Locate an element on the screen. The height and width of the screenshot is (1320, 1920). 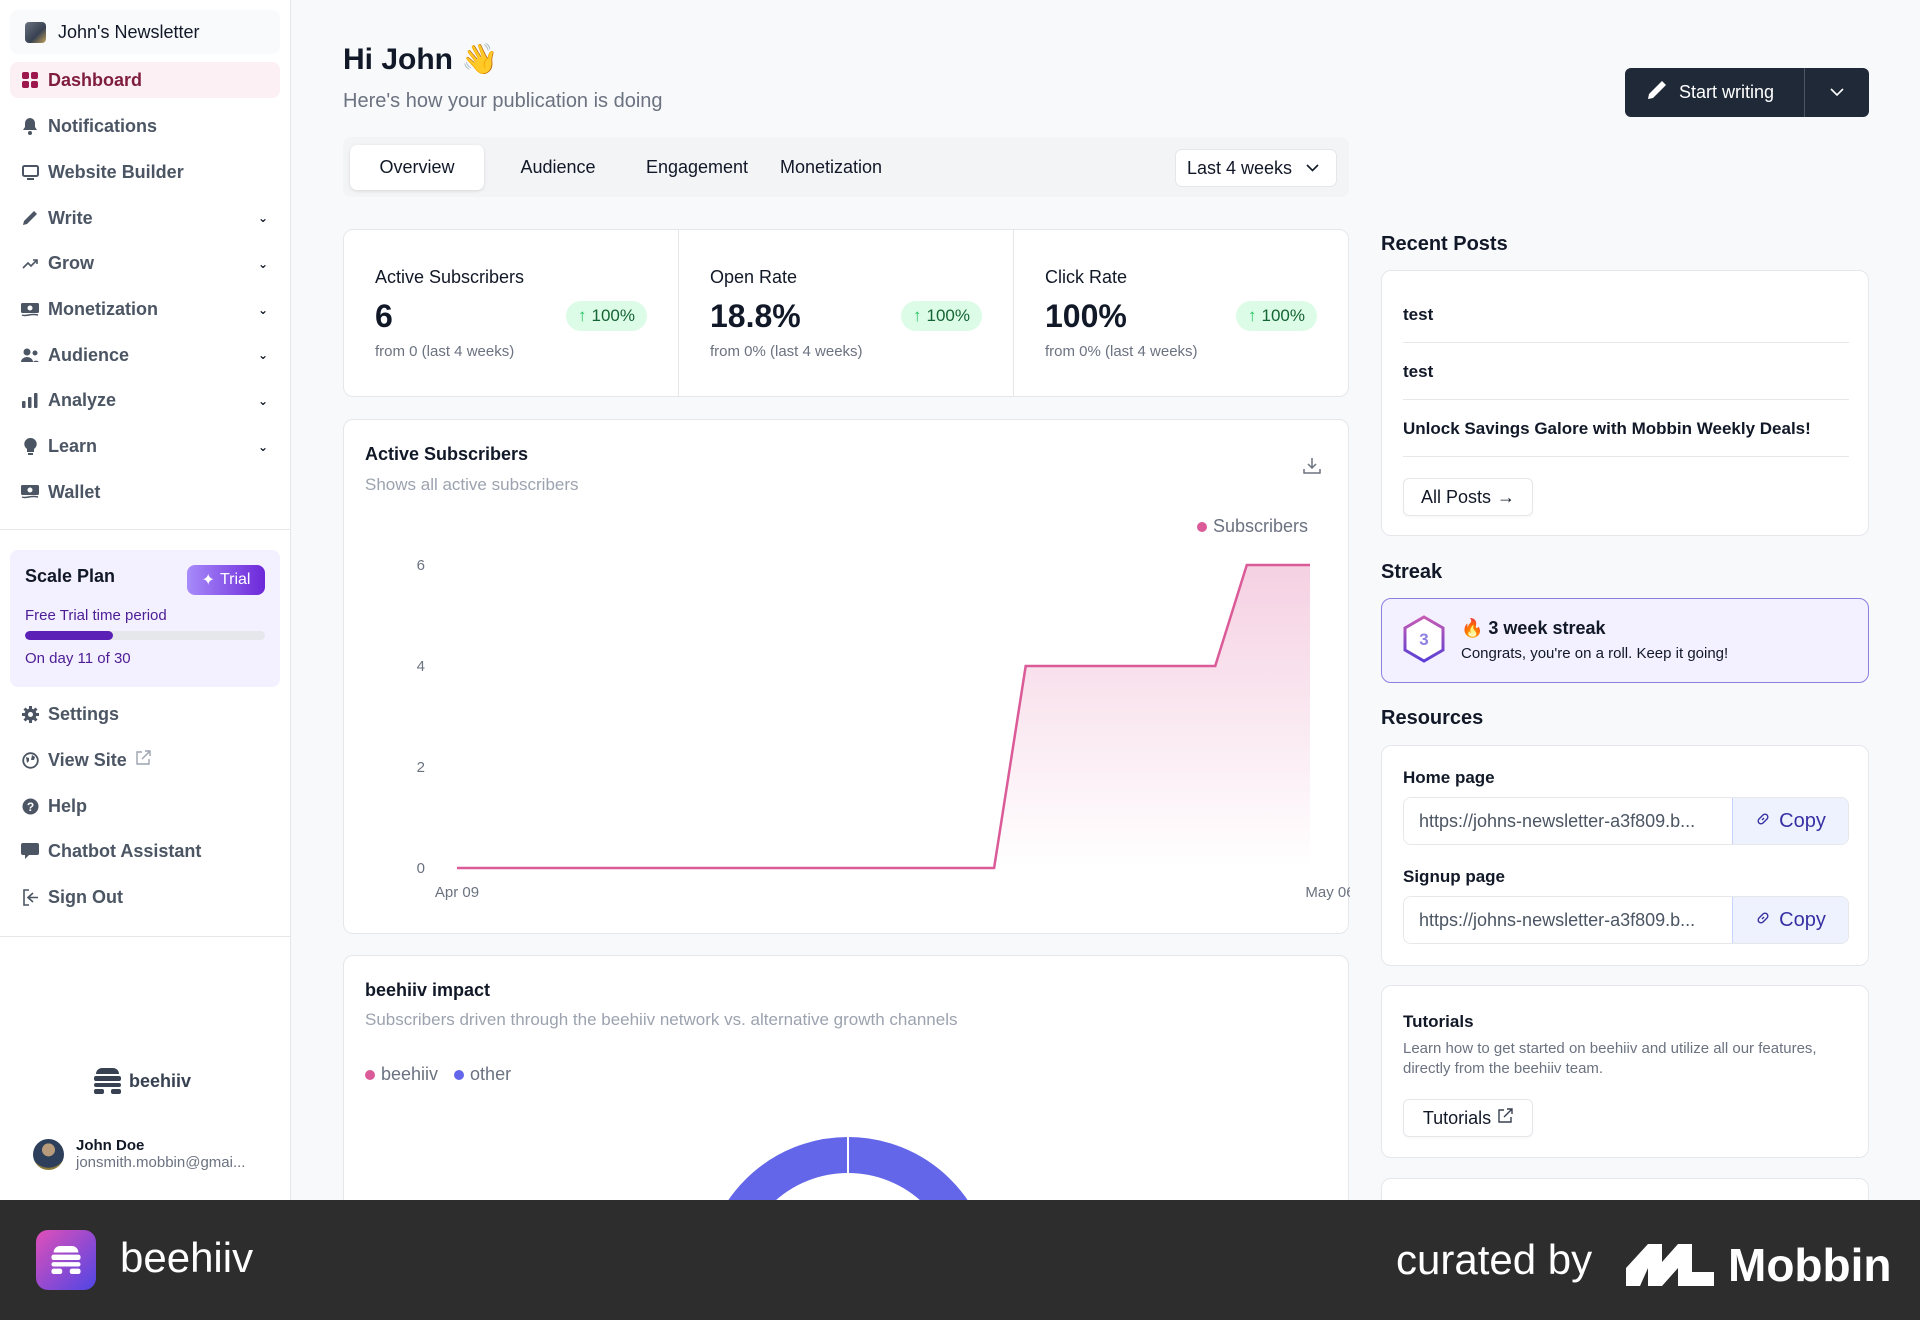
sidebar-item-monetization: Monetization ⌄ is located at coordinates (145, 310).